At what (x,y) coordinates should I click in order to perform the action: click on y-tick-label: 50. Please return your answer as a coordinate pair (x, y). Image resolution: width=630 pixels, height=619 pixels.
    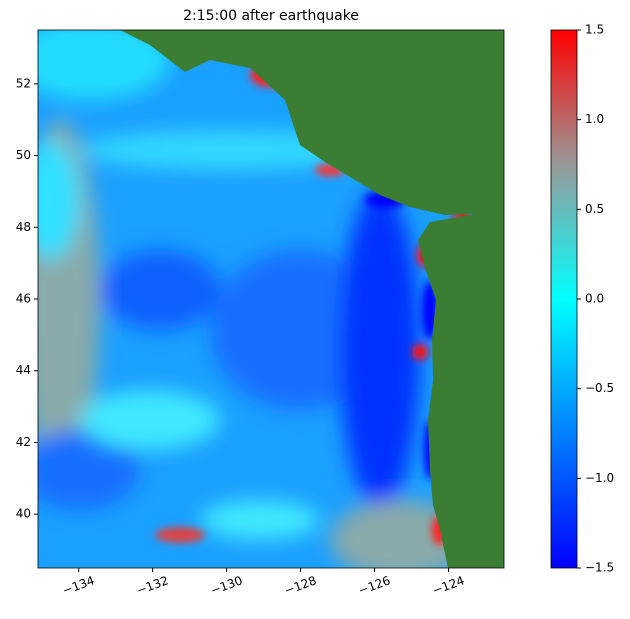
    Looking at the image, I should click on (23, 155).